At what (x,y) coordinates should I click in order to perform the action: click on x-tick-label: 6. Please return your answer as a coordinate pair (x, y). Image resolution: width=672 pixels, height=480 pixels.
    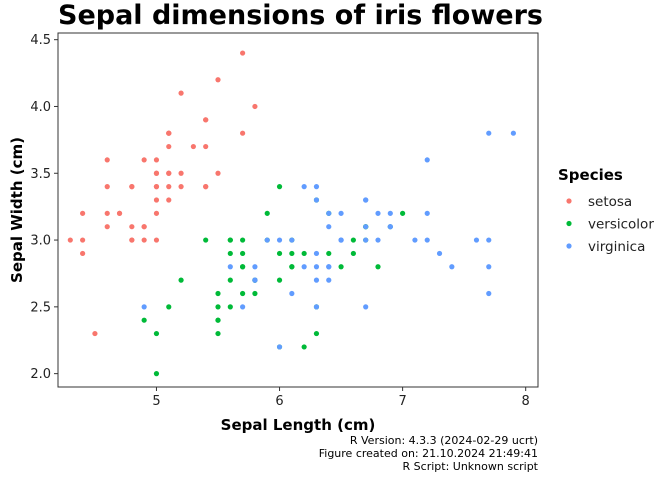
    Looking at the image, I should click on (279, 401).